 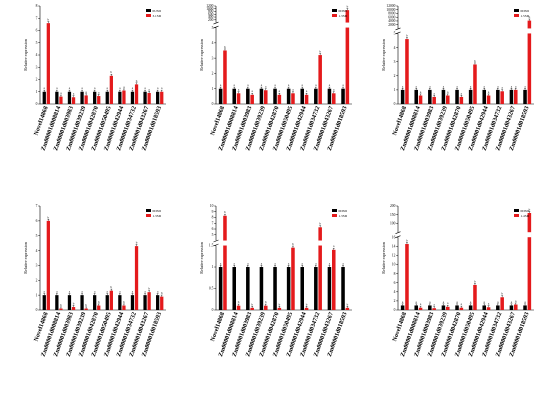 What do you see at coordinates (157, 16) in the screenshot?
I see `legend-label: 3.1SD` at bounding box center [157, 16].